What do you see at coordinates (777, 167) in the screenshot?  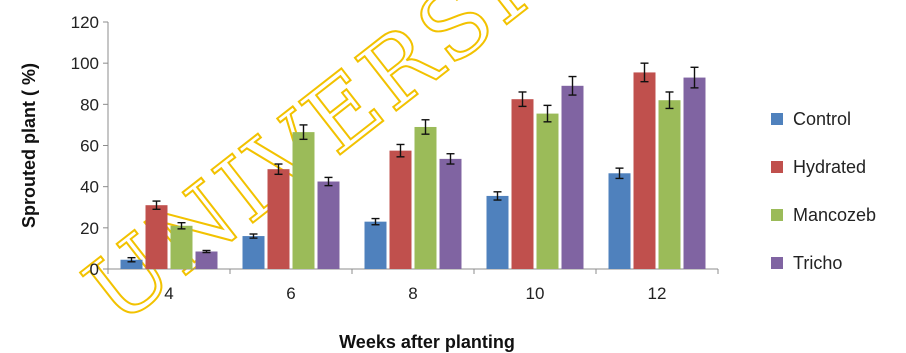 I see `legend-swatch-hydrated` at bounding box center [777, 167].